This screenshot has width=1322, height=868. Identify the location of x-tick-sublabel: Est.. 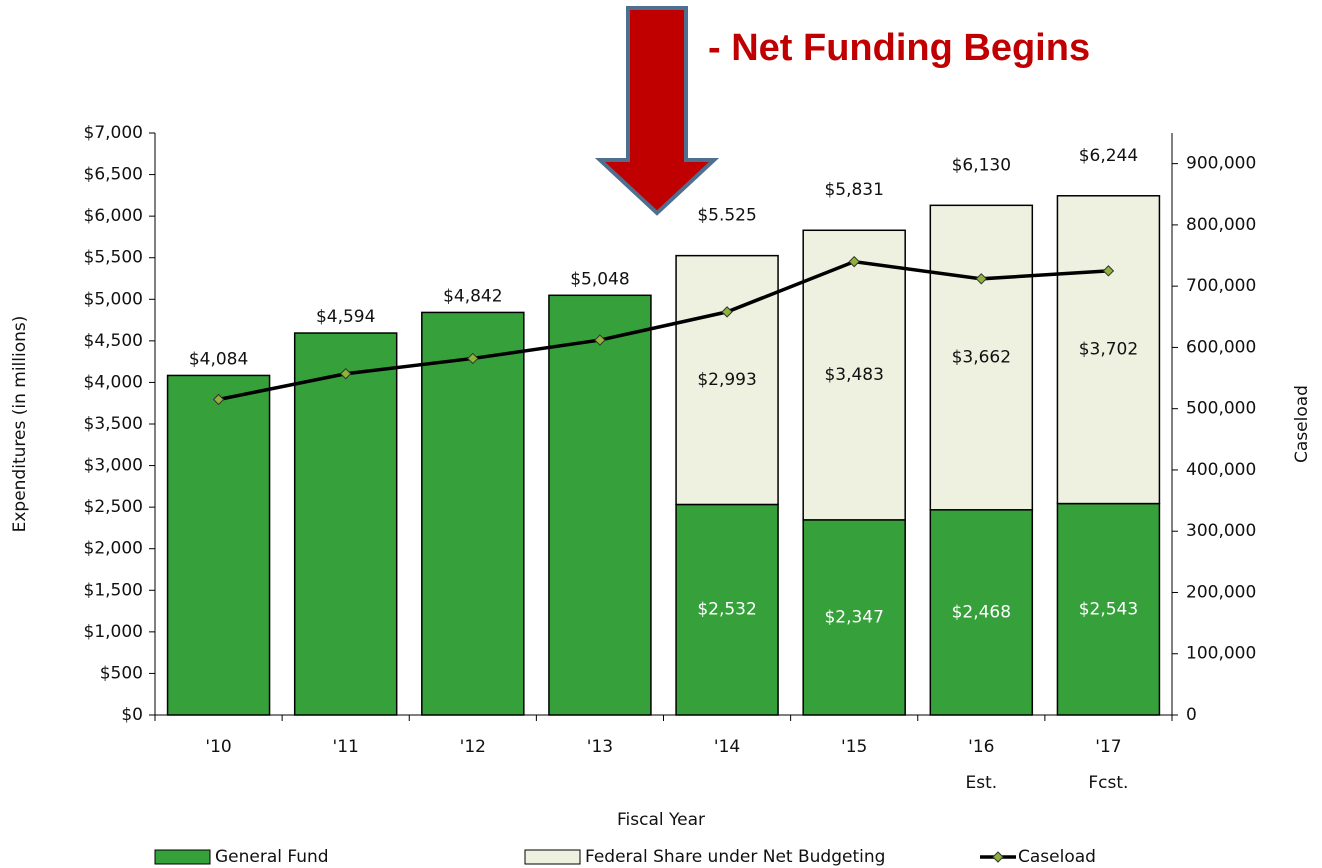
(981, 783).